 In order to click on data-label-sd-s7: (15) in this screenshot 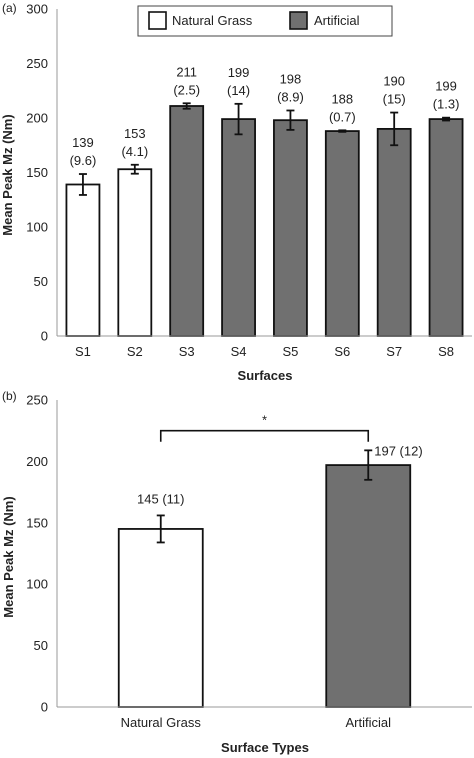, I will do `click(394, 99)`.